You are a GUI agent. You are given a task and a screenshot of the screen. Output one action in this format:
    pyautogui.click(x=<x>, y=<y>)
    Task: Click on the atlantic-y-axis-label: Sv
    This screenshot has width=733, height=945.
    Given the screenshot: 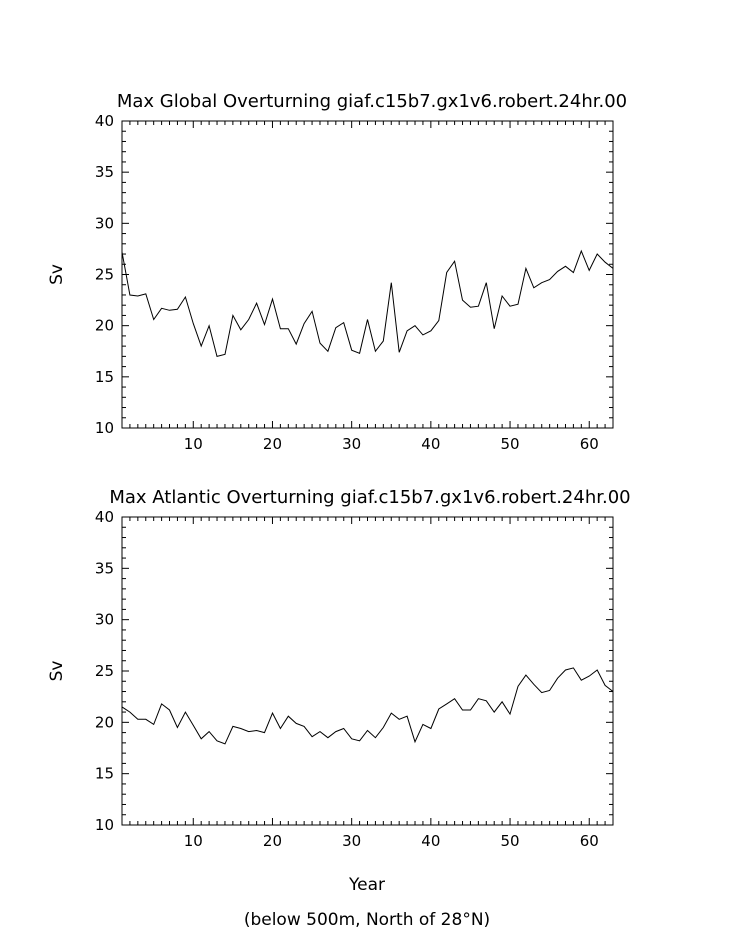 What is the action you would take?
    pyautogui.click(x=57, y=671)
    